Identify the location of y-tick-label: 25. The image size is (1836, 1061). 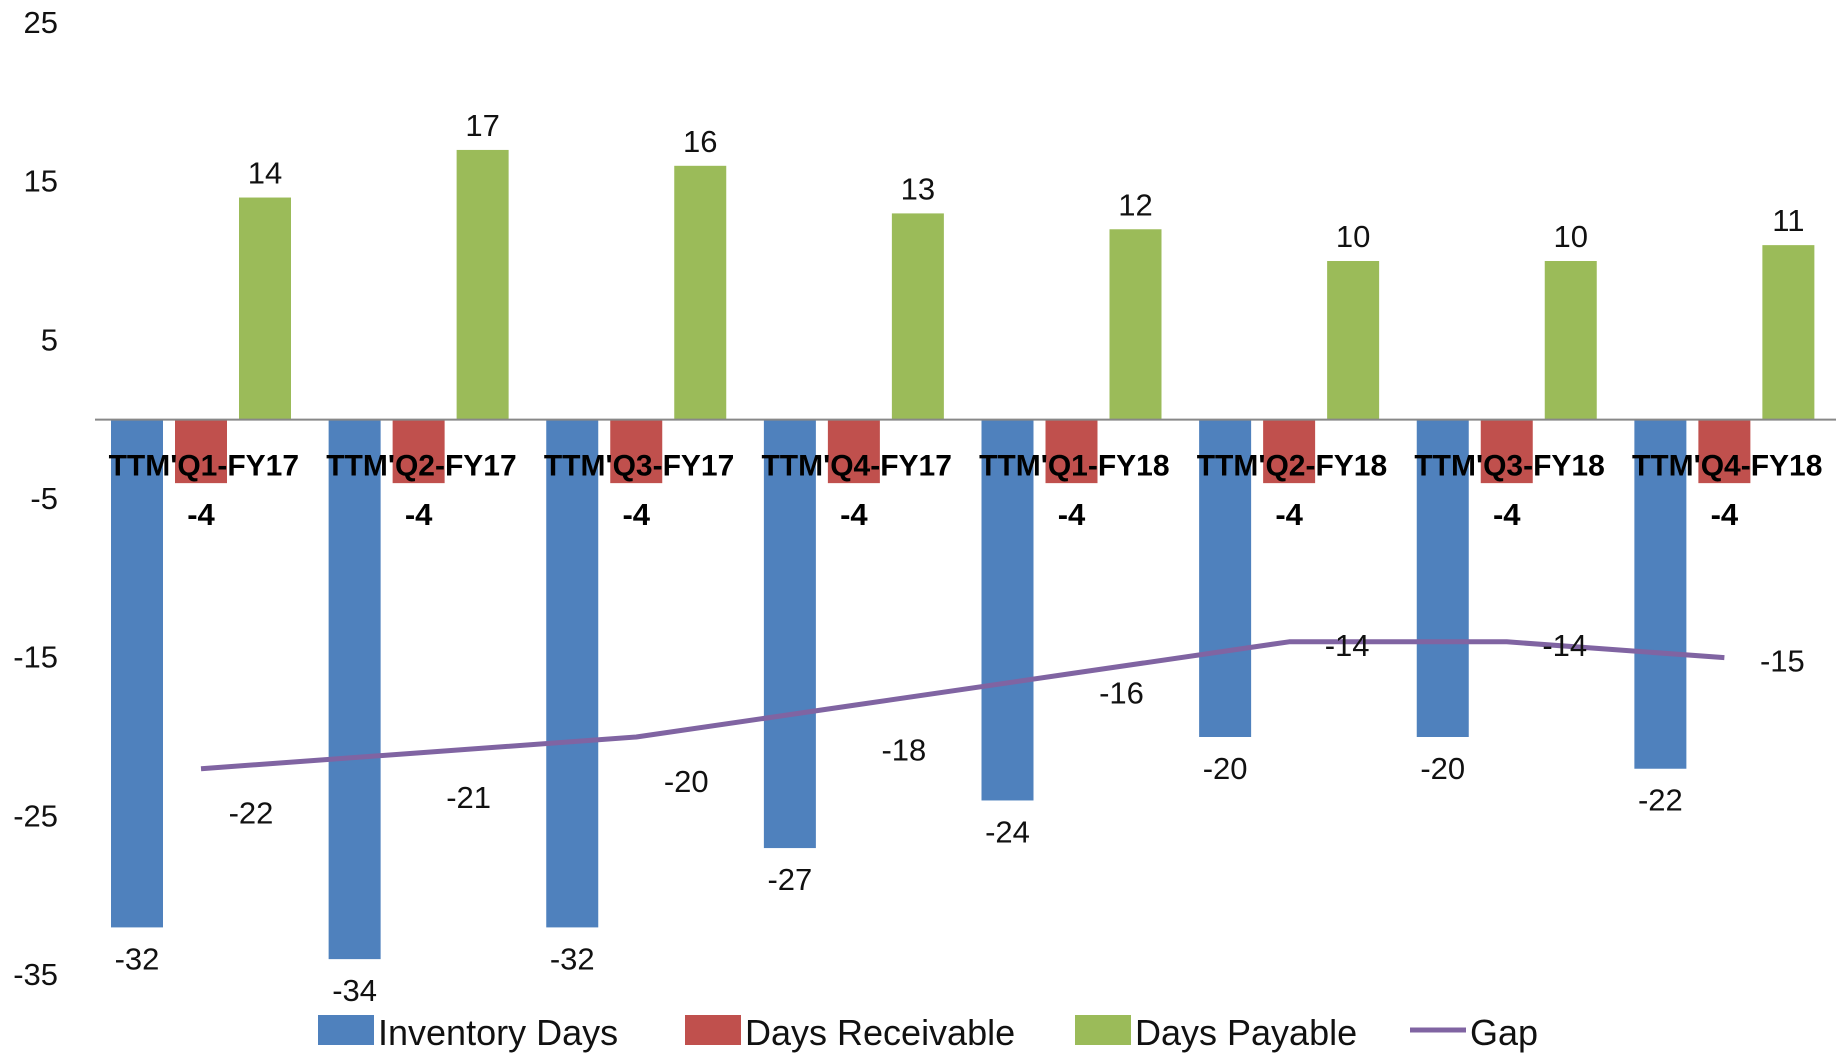
(41, 22).